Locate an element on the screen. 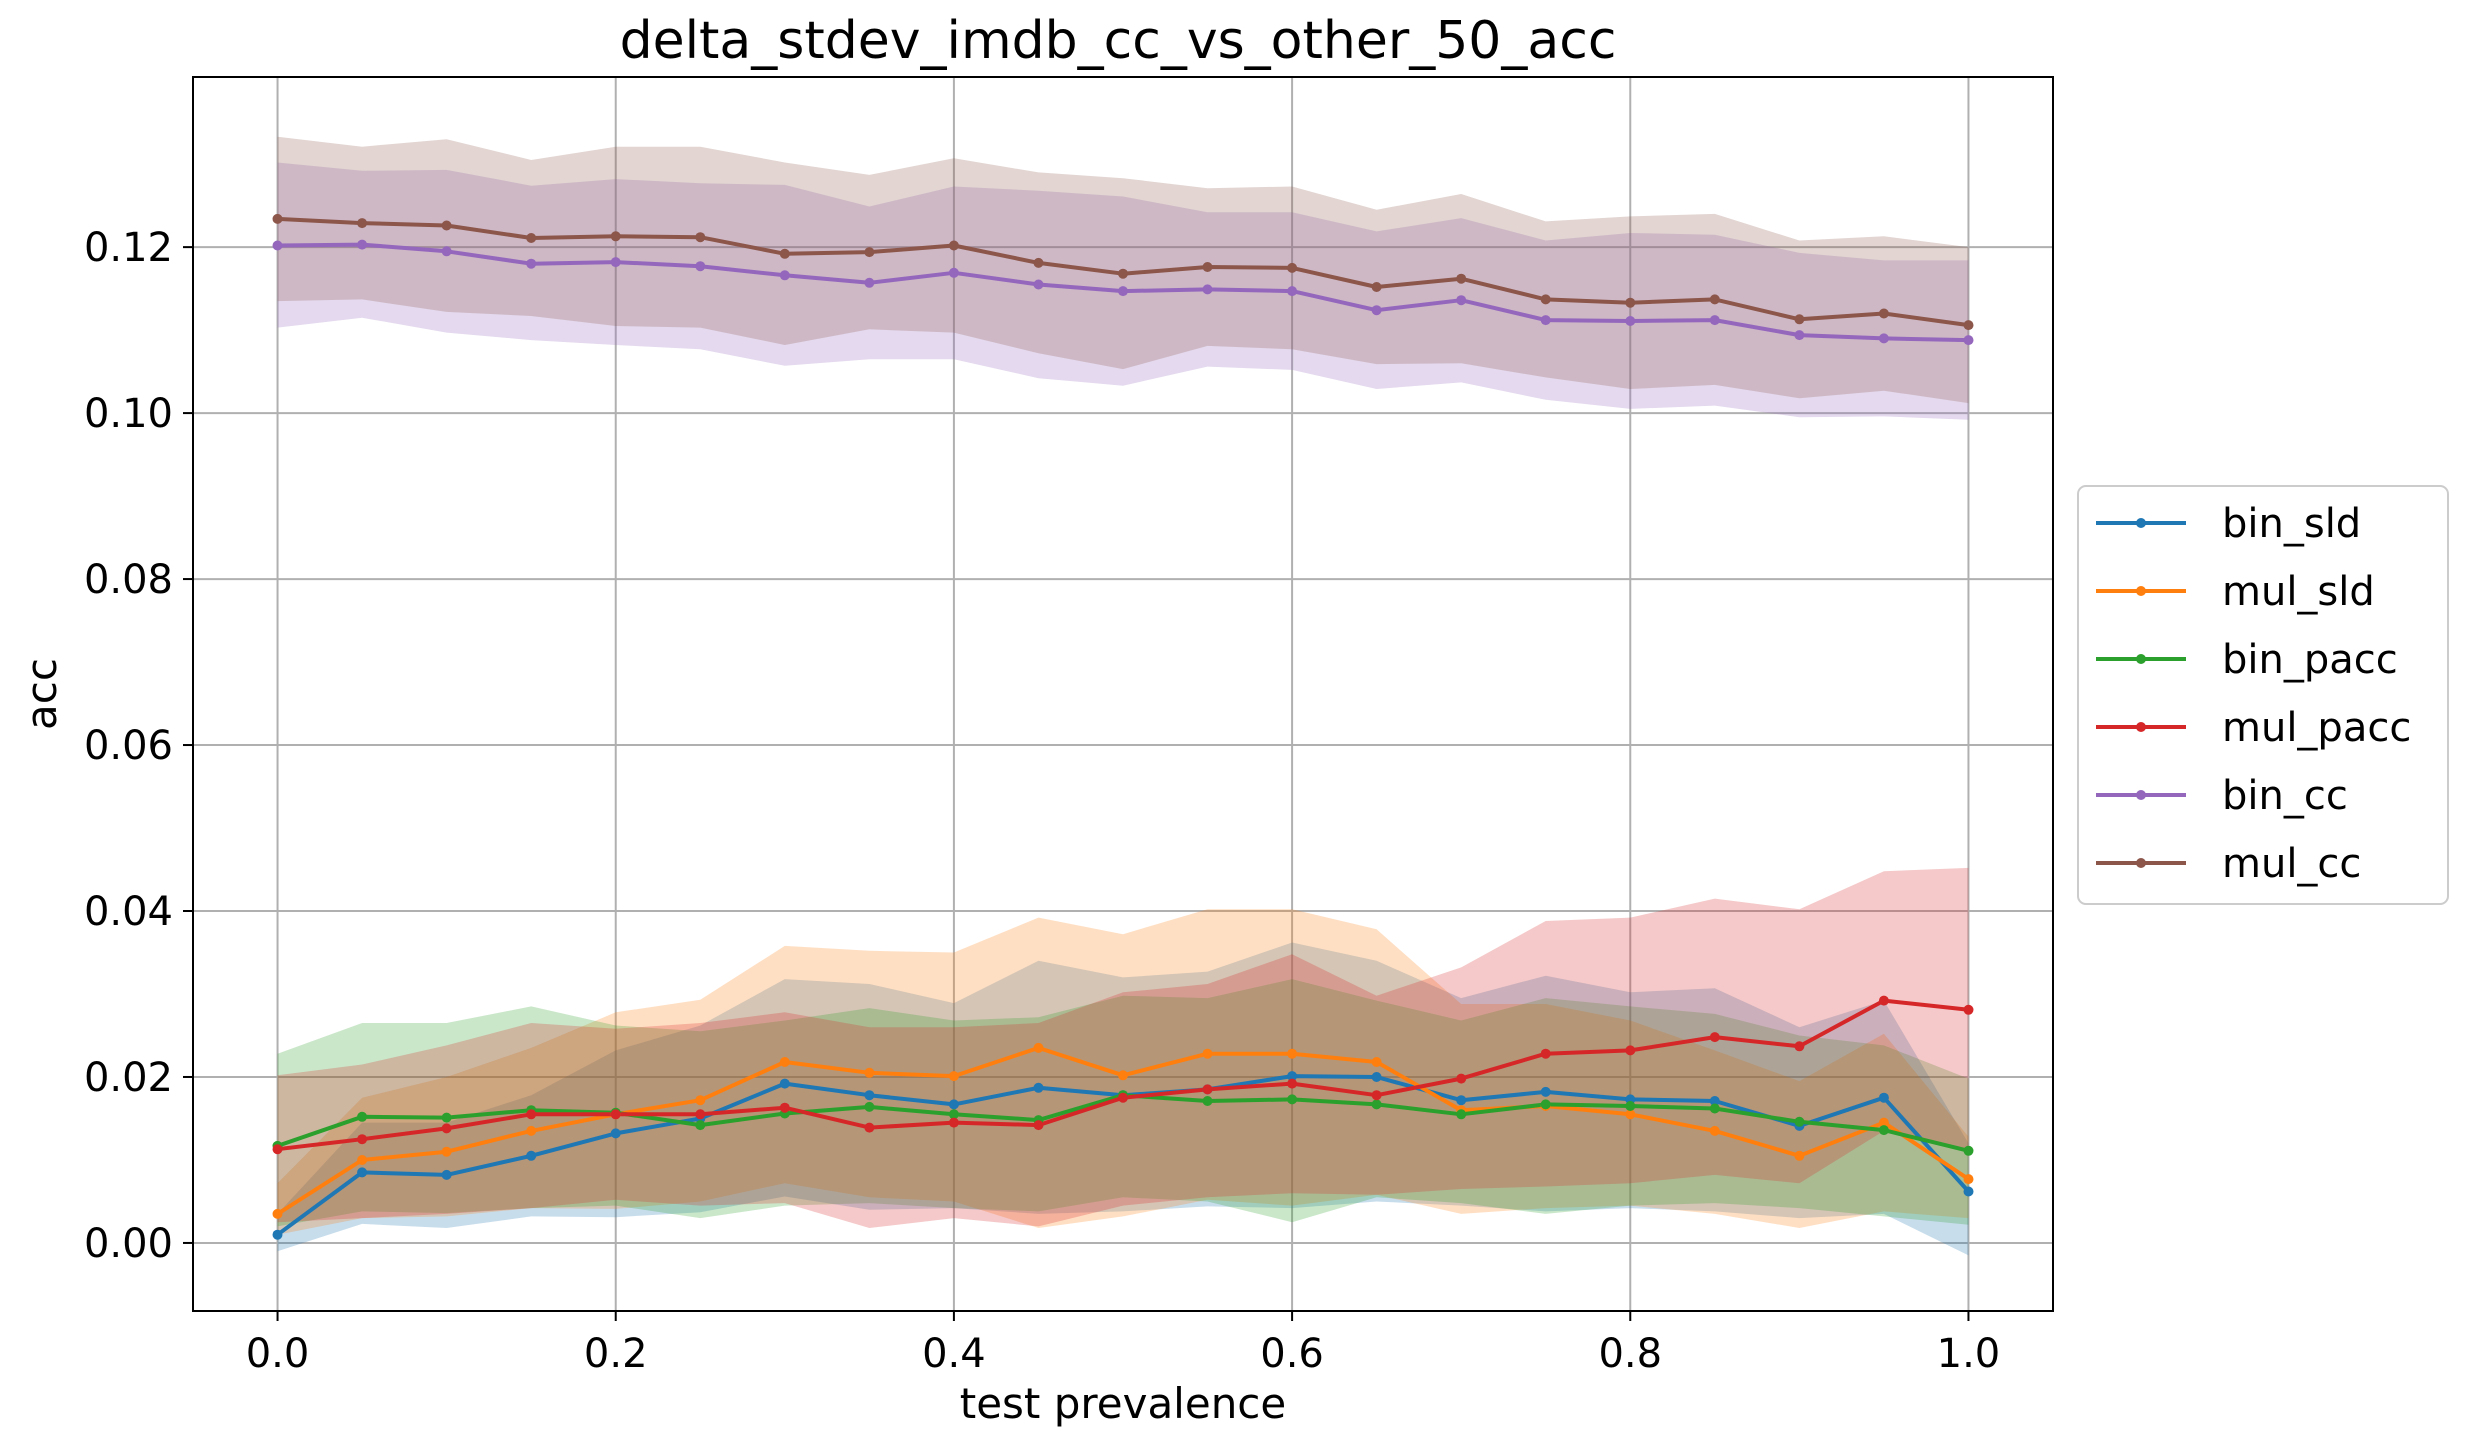 The image size is (2465, 1446). x-tick-label: 0.6 is located at coordinates (1292, 1354).